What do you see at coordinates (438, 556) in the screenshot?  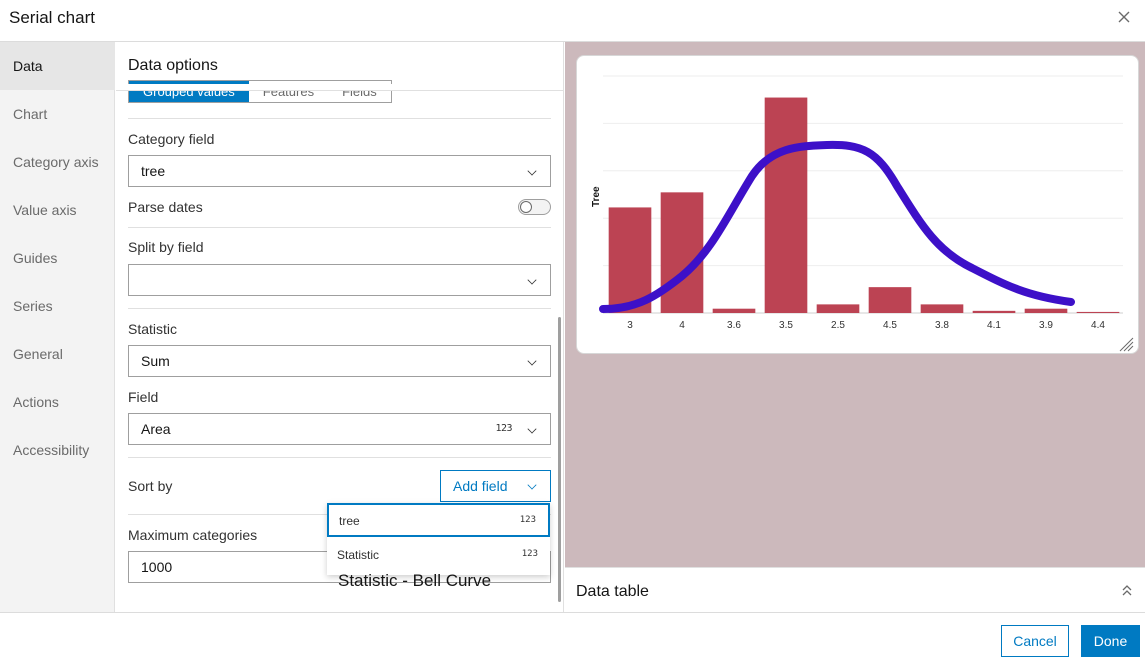 I see `dropdown-item-statistic: Statistic 123` at bounding box center [438, 556].